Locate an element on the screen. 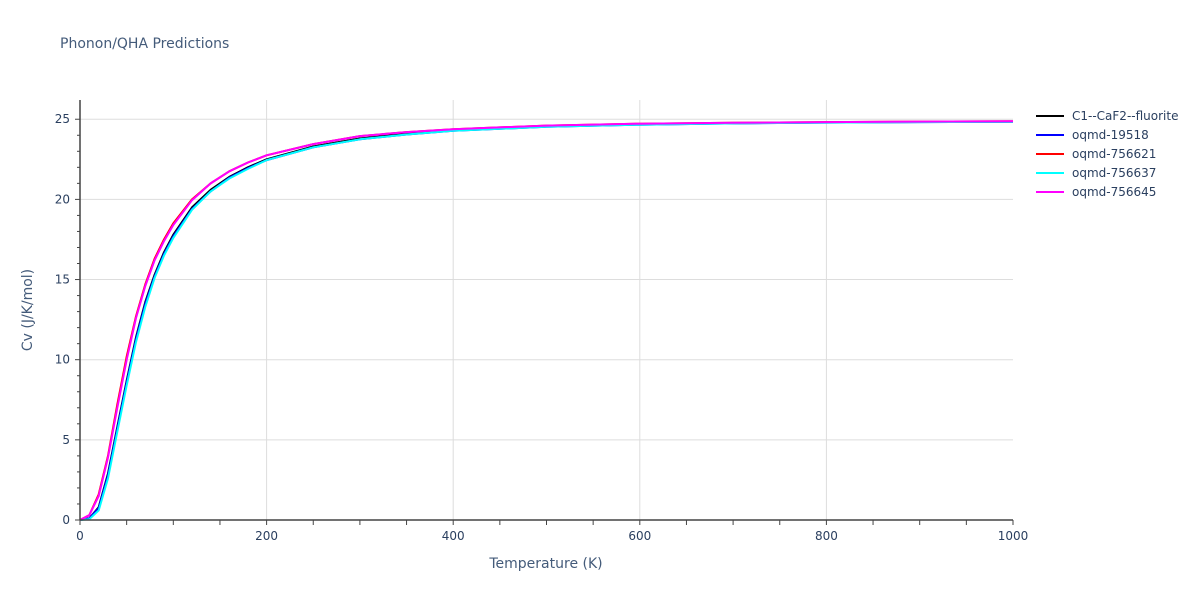 The width and height of the screenshot is (1200, 600). x-tick-label: 0 is located at coordinates (80, 536).